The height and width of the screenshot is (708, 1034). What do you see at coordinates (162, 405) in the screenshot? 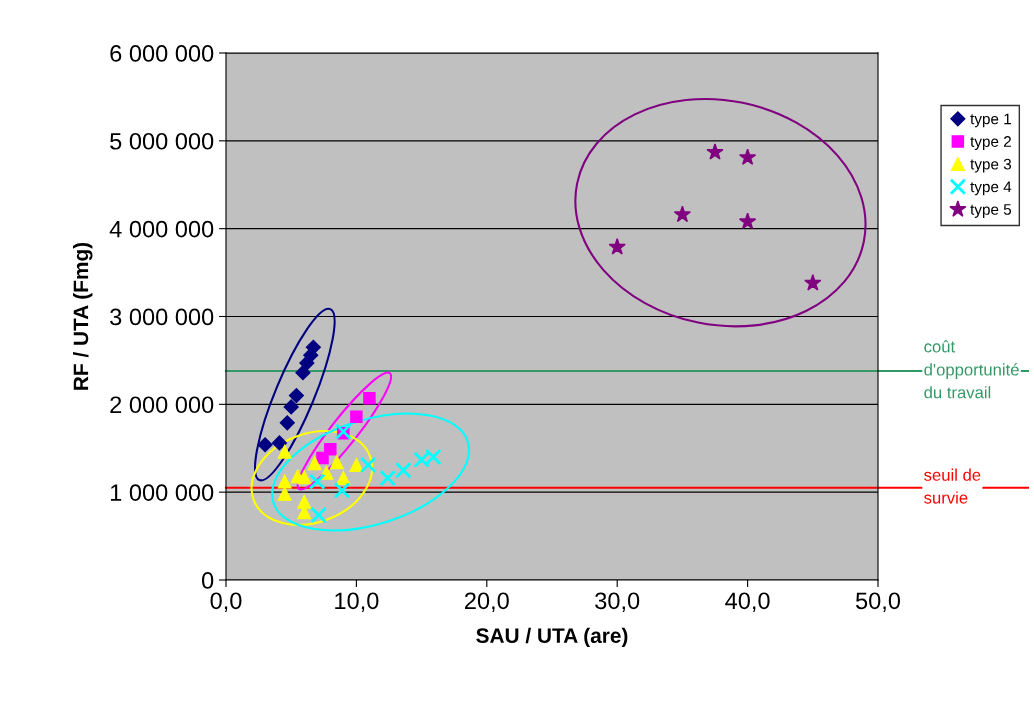
I see `y-tick-label: 2 000 000` at bounding box center [162, 405].